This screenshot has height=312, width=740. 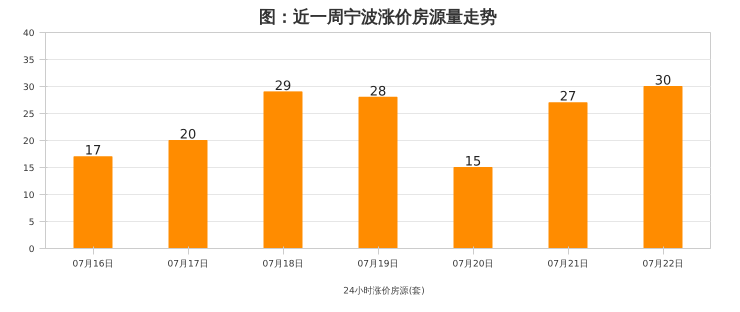 What do you see at coordinates (29, 34) in the screenshot?
I see `y-tick-label: 40` at bounding box center [29, 34].